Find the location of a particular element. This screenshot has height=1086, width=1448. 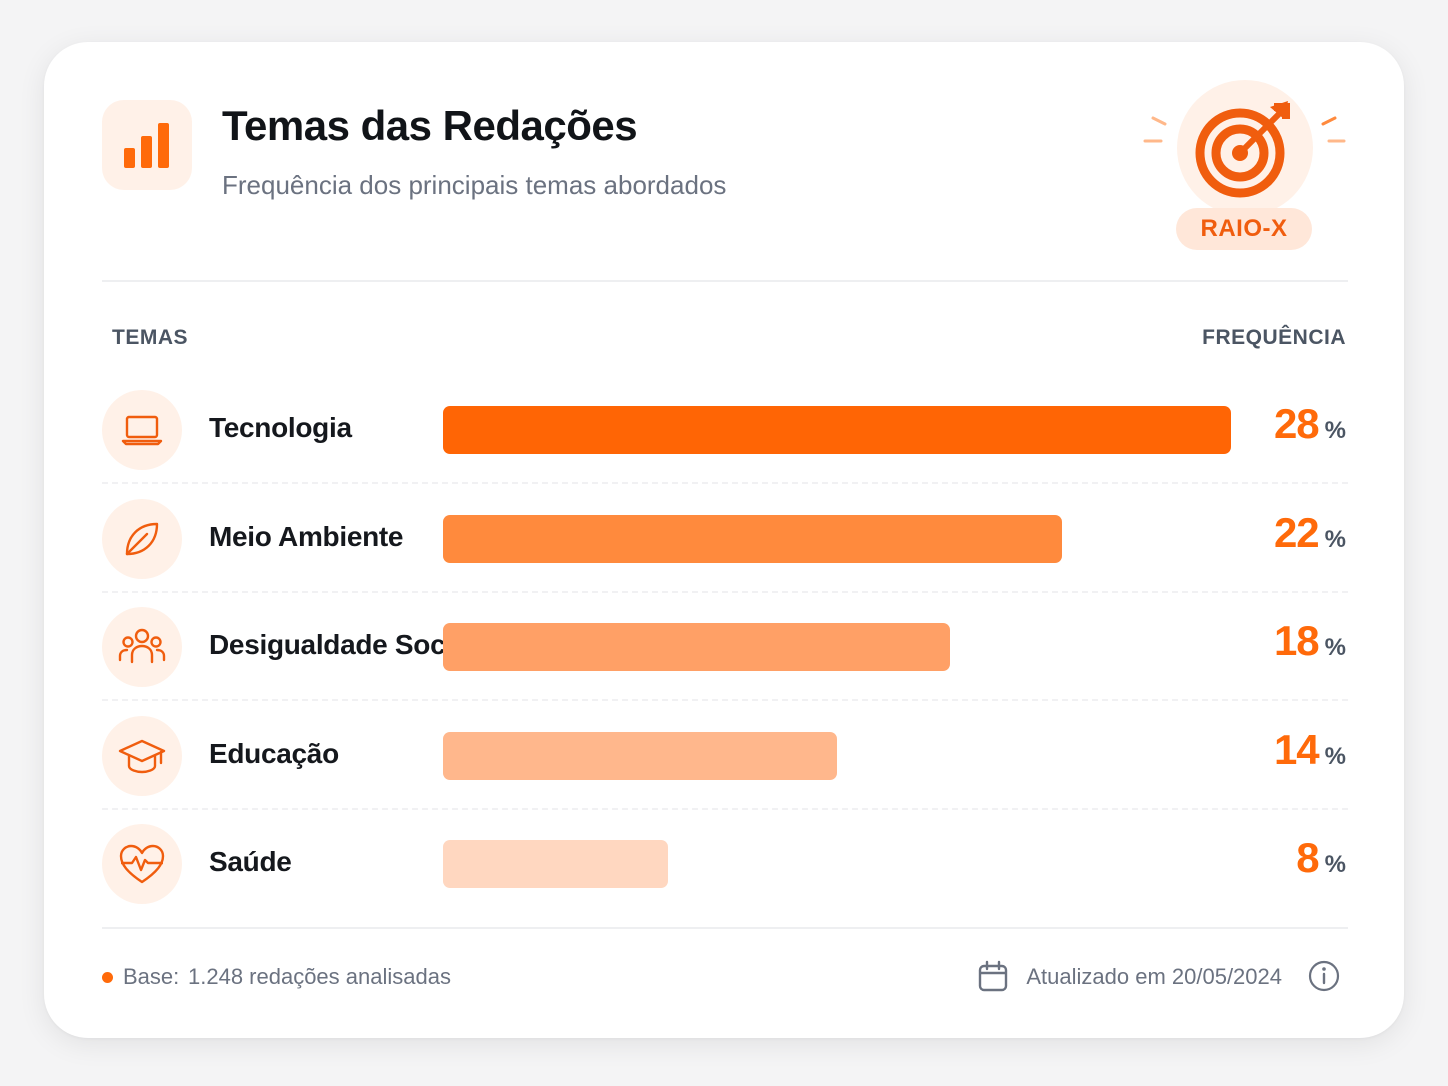

theme-label: Educação is located at coordinates (274, 753).